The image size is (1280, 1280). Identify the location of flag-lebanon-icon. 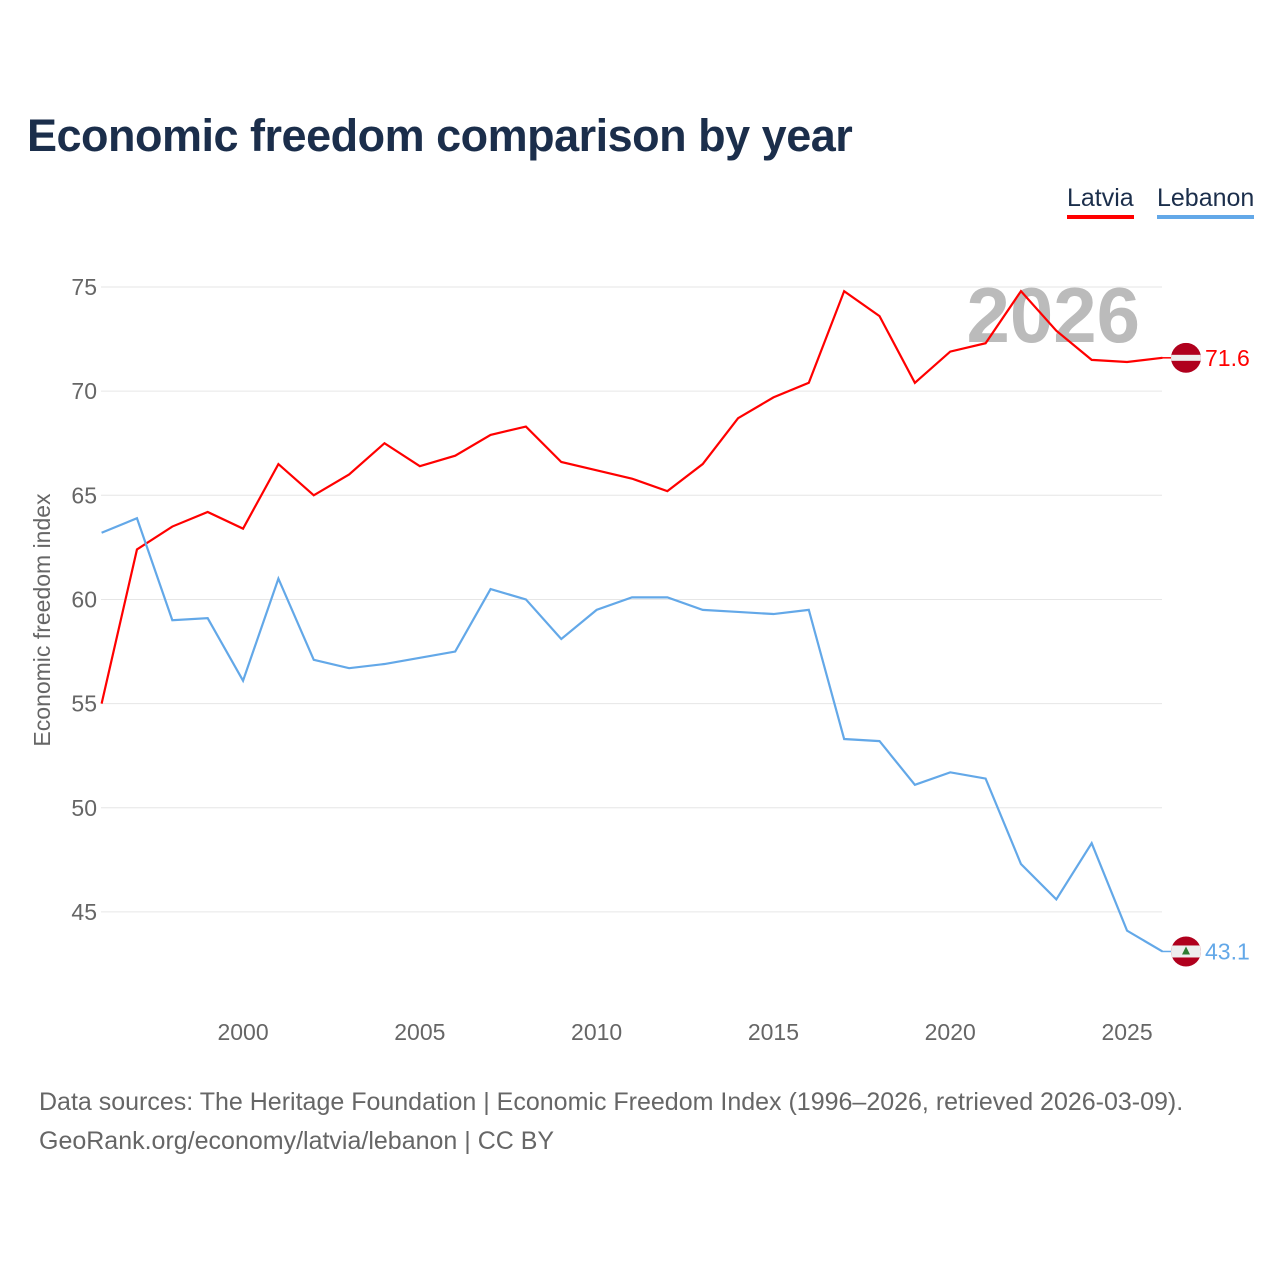
(1186, 951).